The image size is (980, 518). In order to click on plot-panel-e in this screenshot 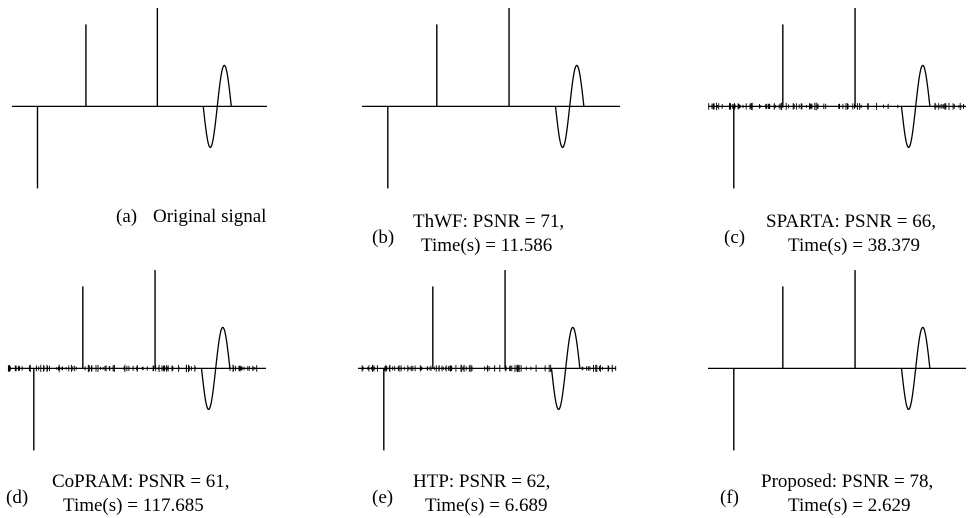, I will do `click(487, 359)`.